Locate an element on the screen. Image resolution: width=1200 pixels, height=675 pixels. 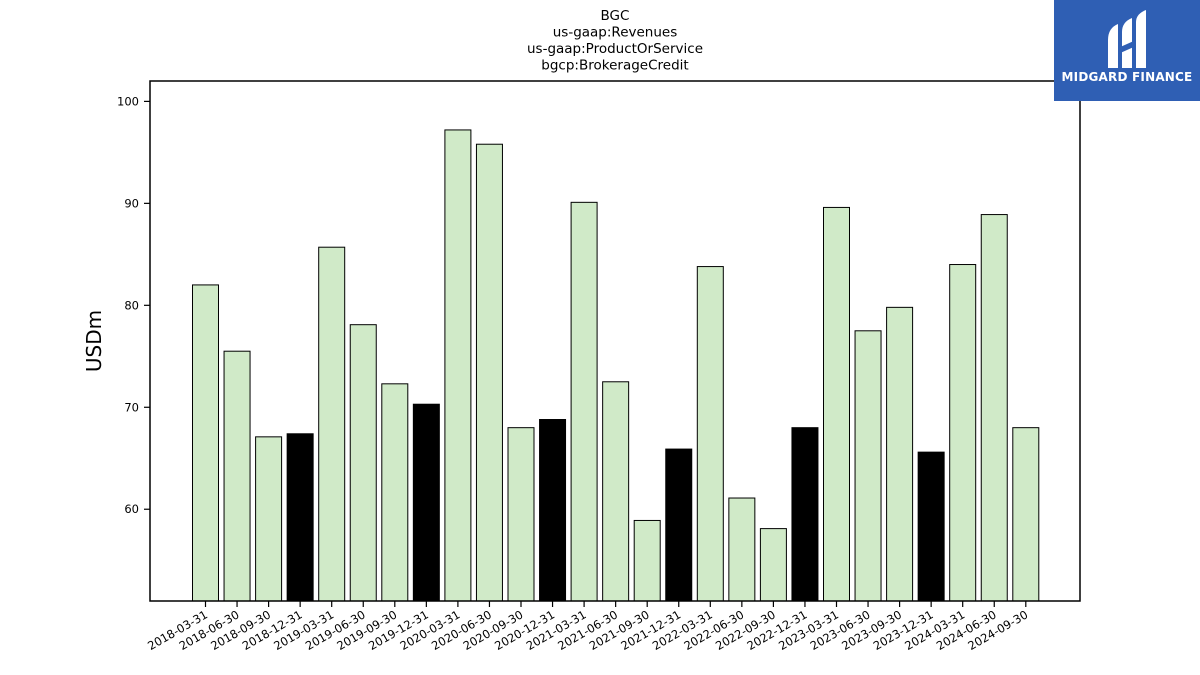
y-tick-label: 80 is located at coordinates (131, 305).